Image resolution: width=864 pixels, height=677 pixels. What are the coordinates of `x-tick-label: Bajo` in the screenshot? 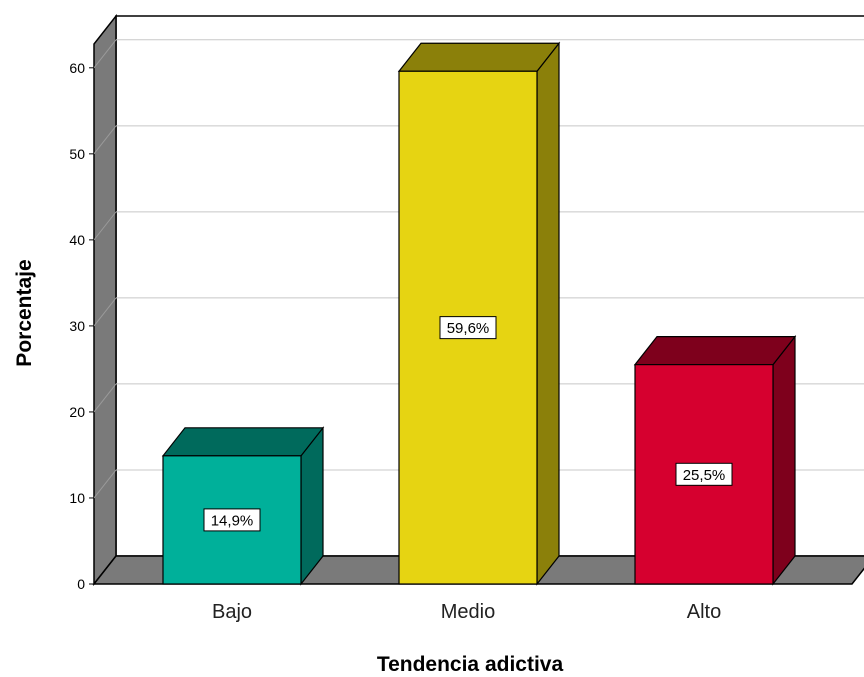 It's located at (232, 612).